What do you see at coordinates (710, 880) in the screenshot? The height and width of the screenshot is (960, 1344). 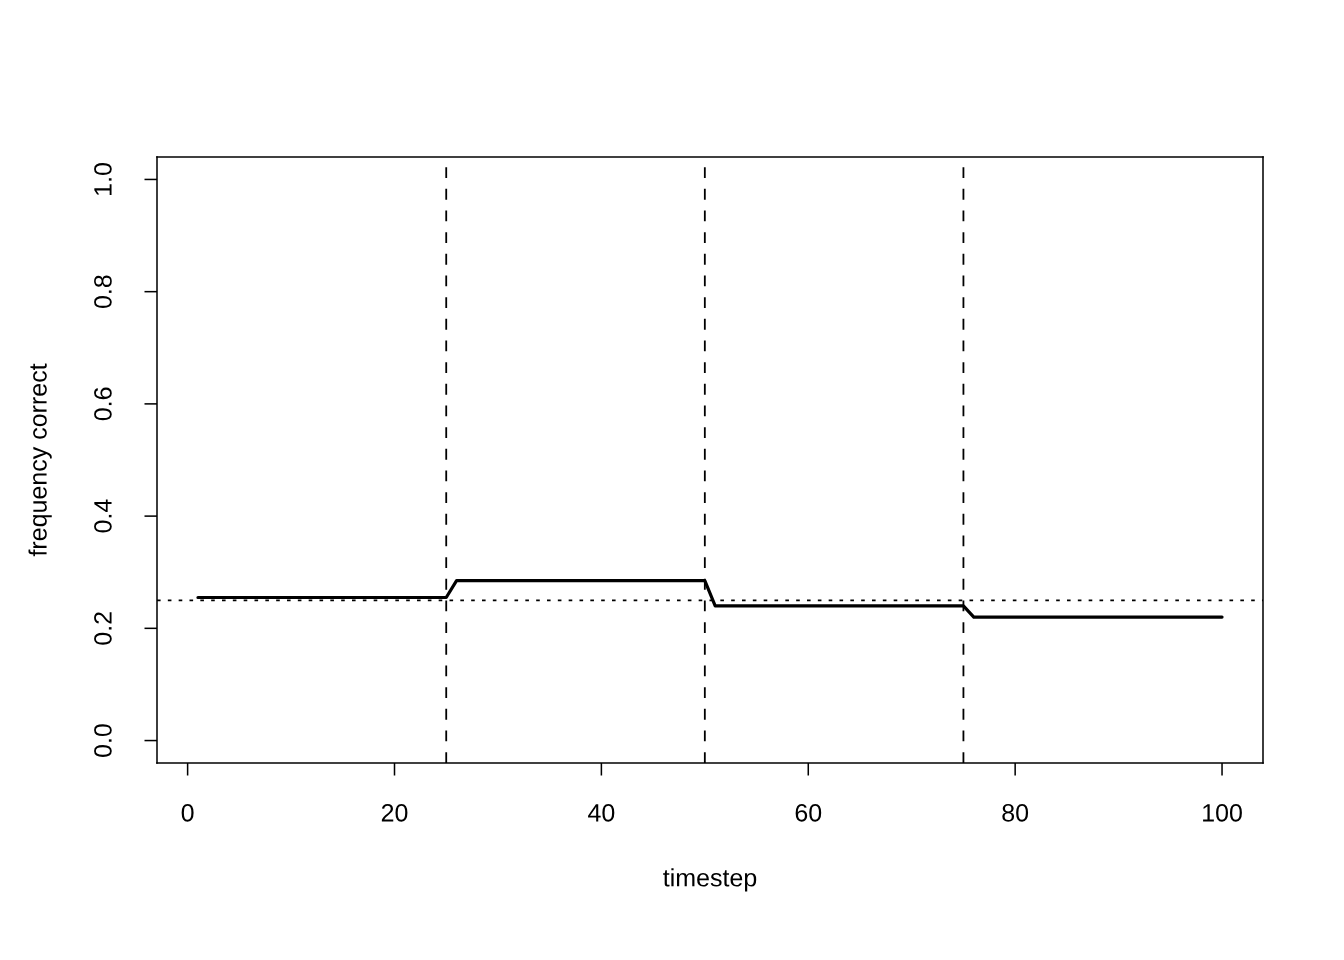 I see `x-axis-title: timestep` at bounding box center [710, 880].